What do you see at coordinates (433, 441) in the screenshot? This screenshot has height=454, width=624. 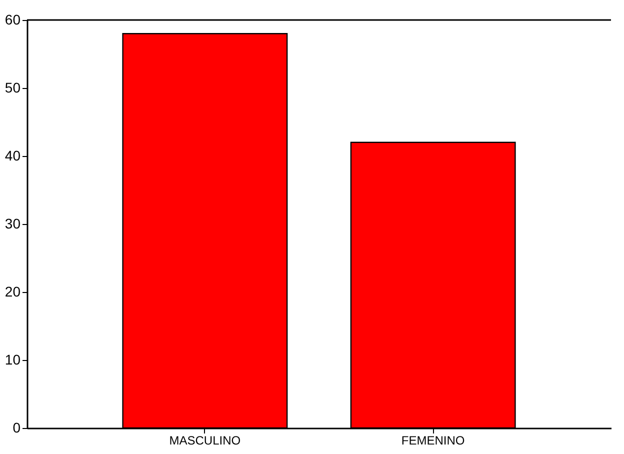 I see `x-tick-label: FEMENINO` at bounding box center [433, 441].